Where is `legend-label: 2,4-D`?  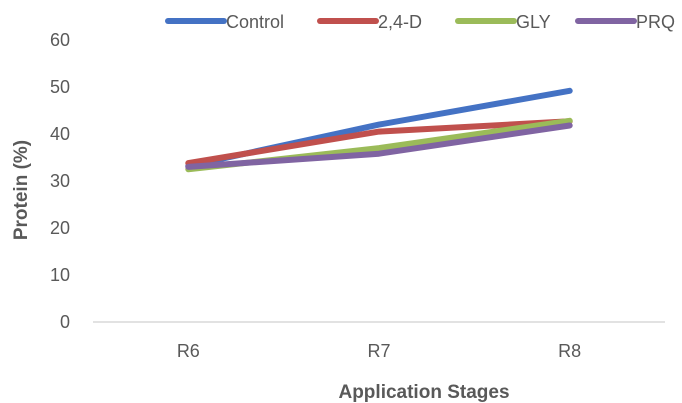
legend-label: 2,4-D is located at coordinates (400, 22).